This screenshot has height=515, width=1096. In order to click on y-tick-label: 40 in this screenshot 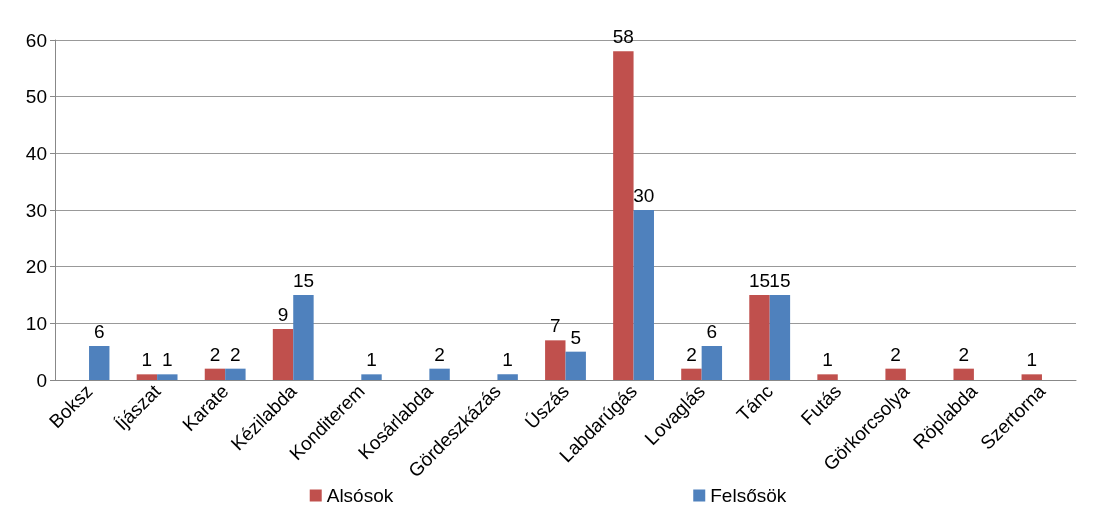, I will do `click(36, 153)`.